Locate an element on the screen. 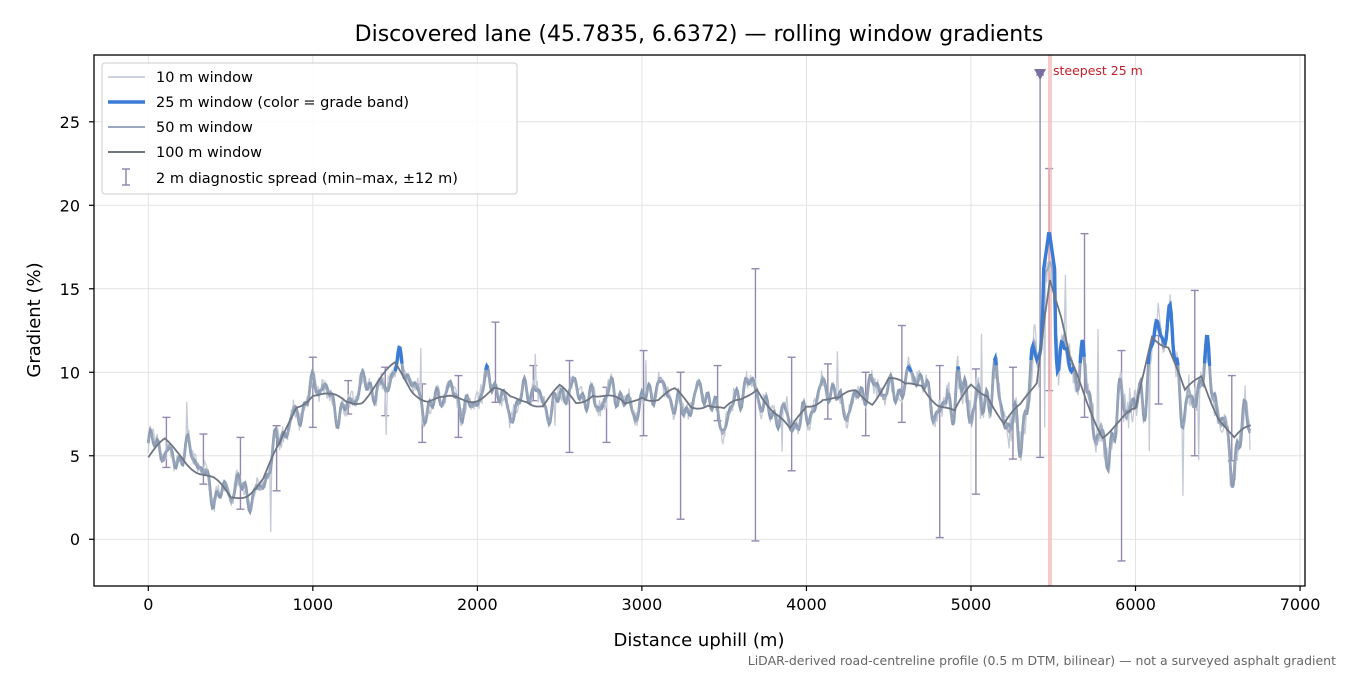  y-tick-label: 20 is located at coordinates (70, 205).